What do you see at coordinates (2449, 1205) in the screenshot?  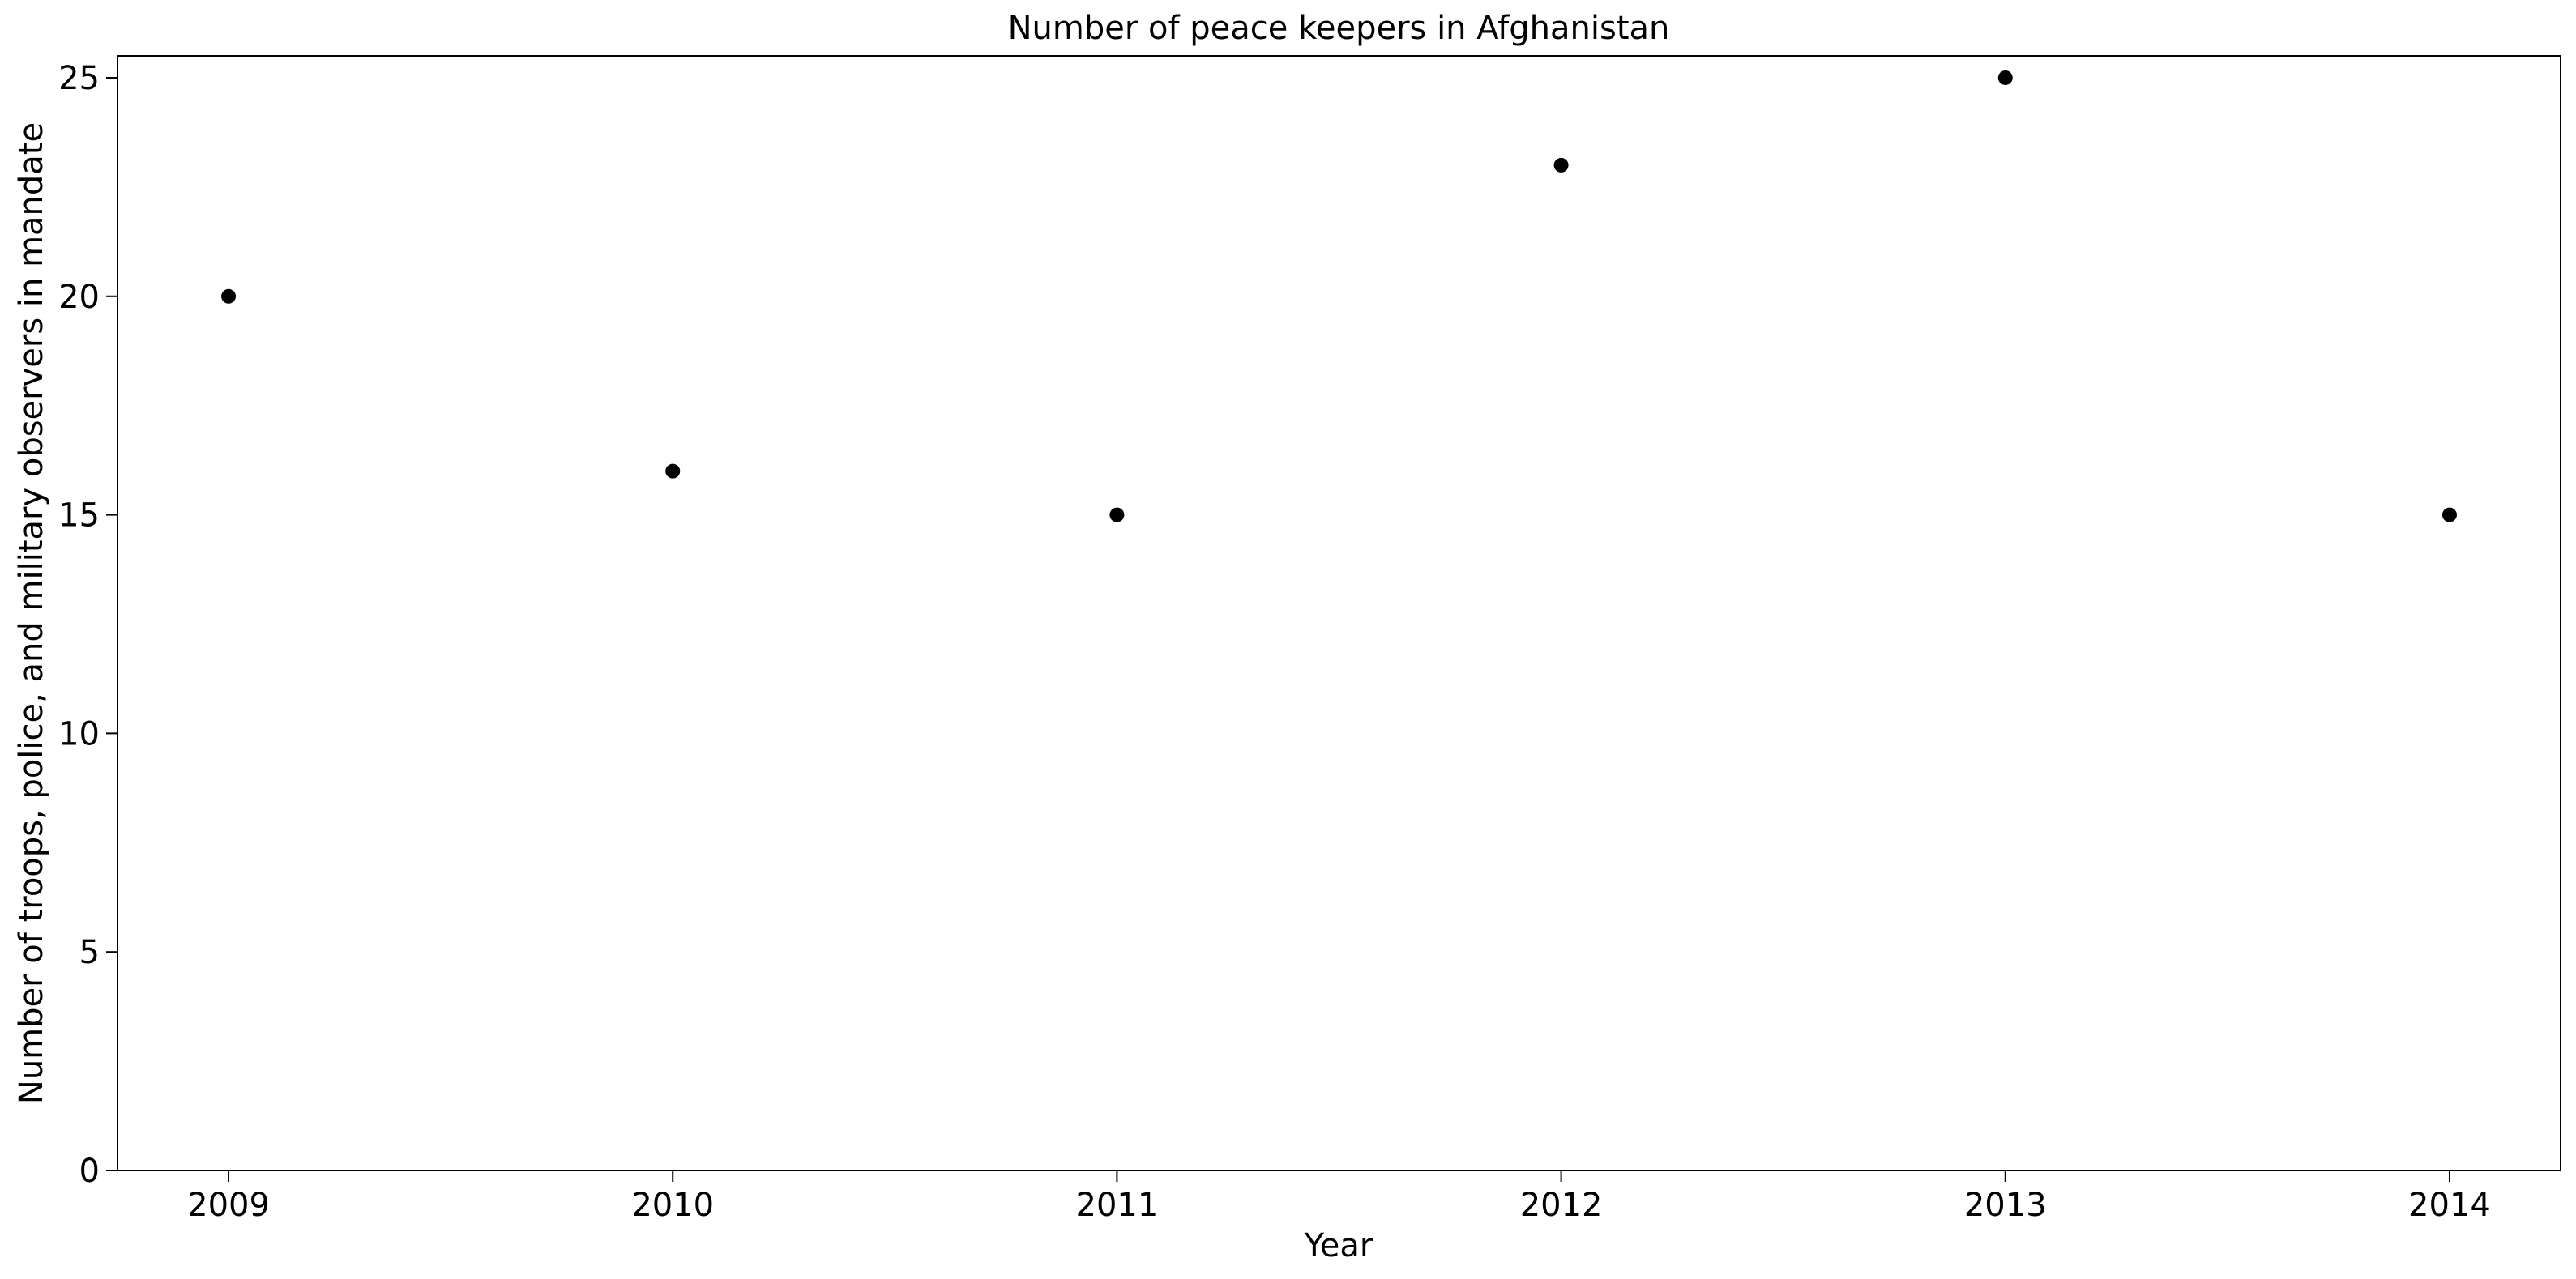 I see `x-tick-label: 2014` at bounding box center [2449, 1205].